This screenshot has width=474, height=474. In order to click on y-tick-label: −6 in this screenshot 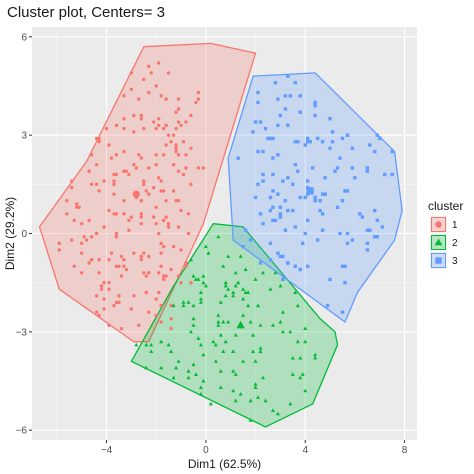, I will do `click(22, 431)`.